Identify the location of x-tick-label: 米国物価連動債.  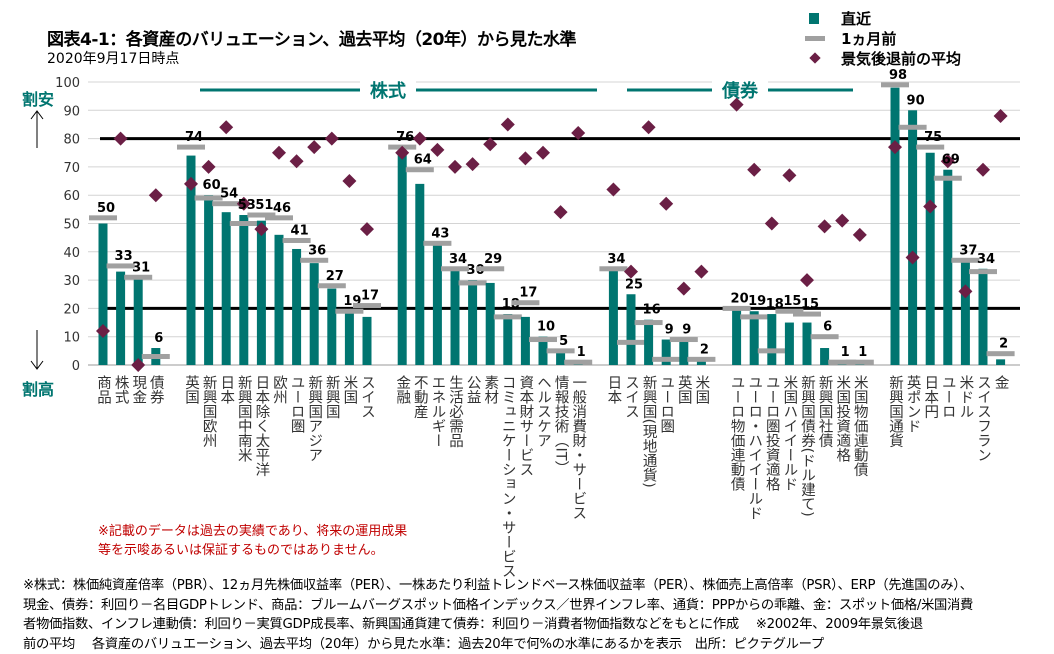
(860, 426).